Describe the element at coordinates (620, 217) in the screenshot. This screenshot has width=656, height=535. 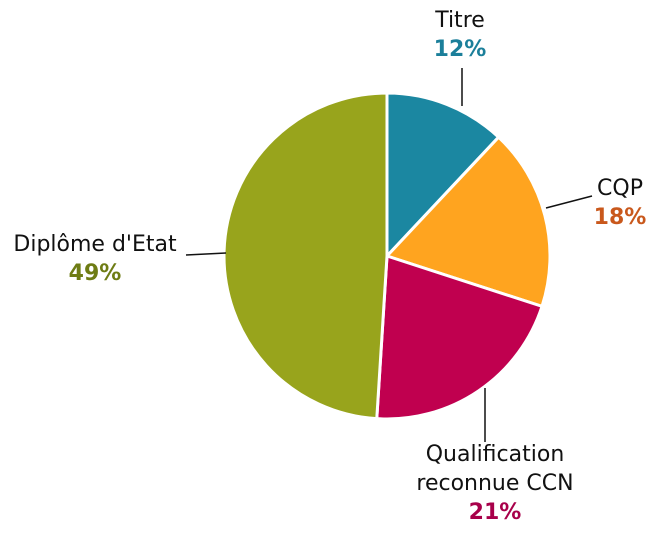
I see `value-label: 18%` at that location.